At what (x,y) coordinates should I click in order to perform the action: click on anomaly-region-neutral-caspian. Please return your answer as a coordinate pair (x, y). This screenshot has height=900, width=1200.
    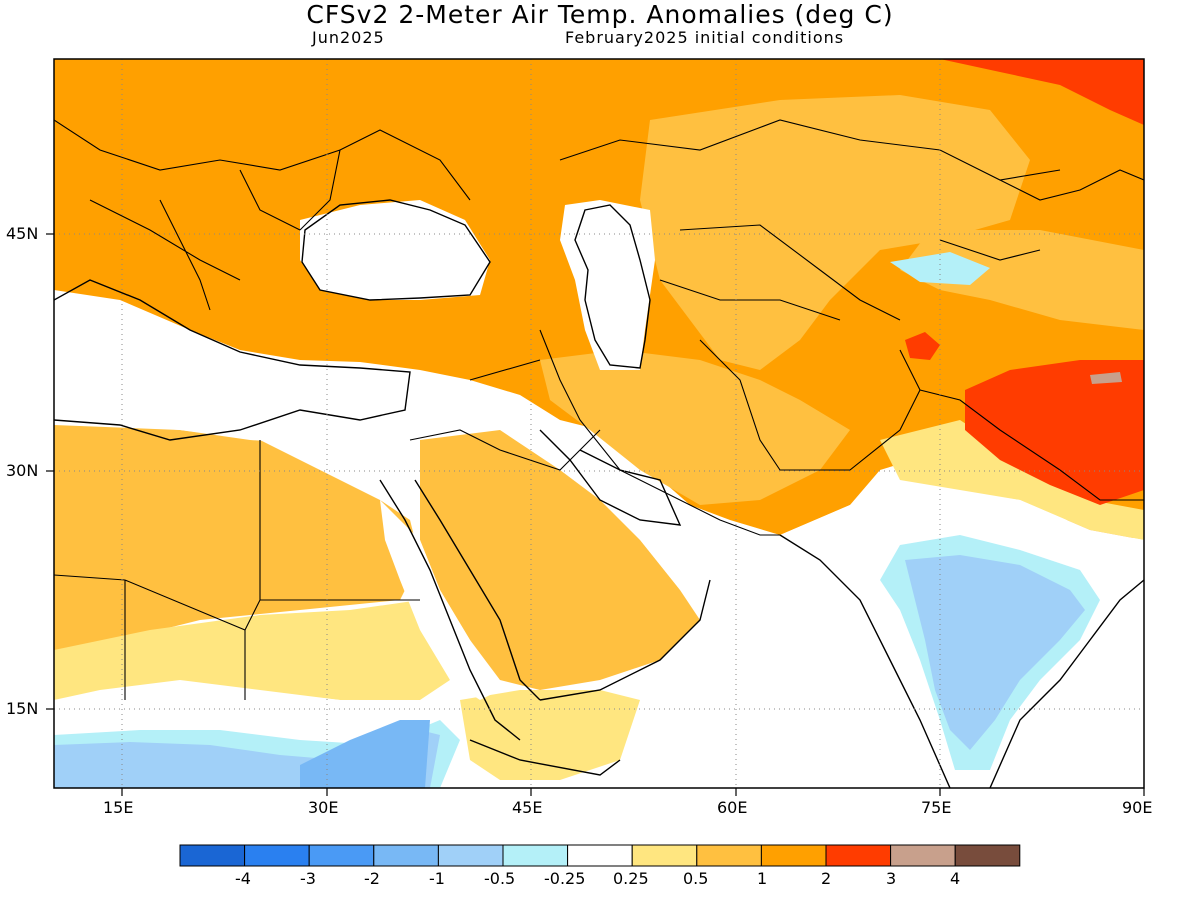
    Looking at the image, I should click on (607, 285).